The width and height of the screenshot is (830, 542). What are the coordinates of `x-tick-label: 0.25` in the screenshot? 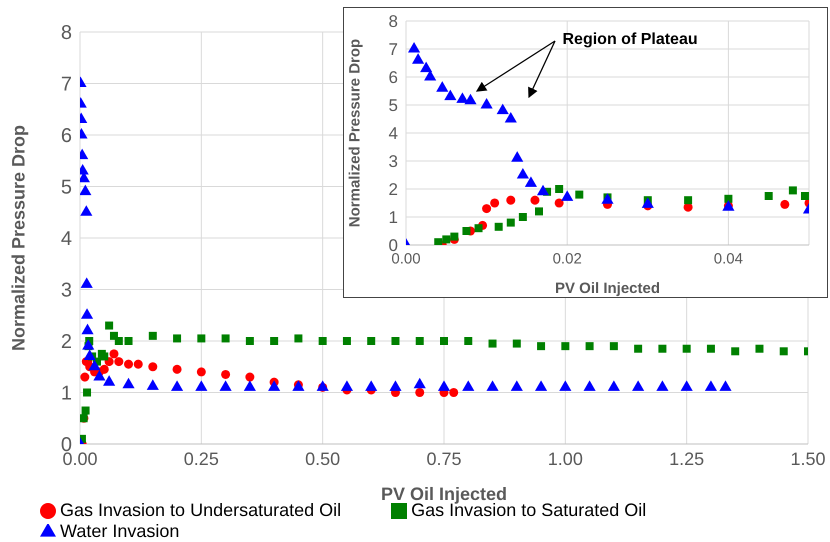 It's located at (201, 458).